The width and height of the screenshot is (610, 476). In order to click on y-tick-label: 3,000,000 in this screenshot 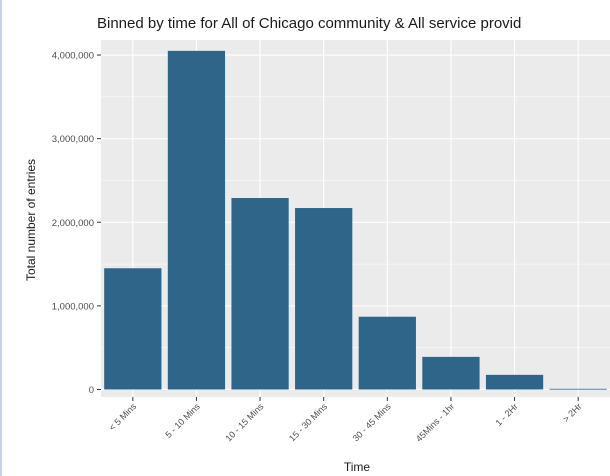, I will do `click(73, 139)`.